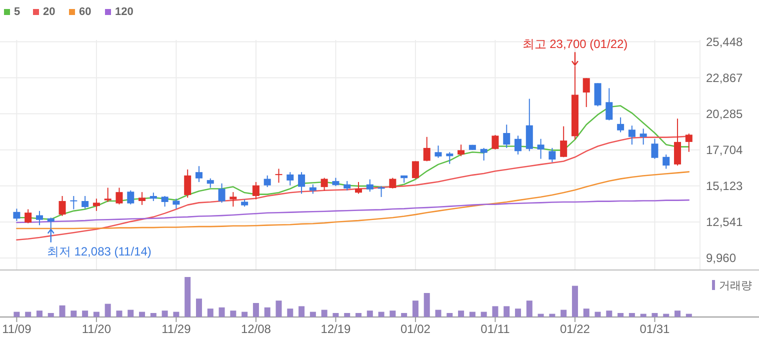 The image size is (759, 341). Describe the element at coordinates (495, 329) in the screenshot. I see `x-tick-label: 01/11` at that location.